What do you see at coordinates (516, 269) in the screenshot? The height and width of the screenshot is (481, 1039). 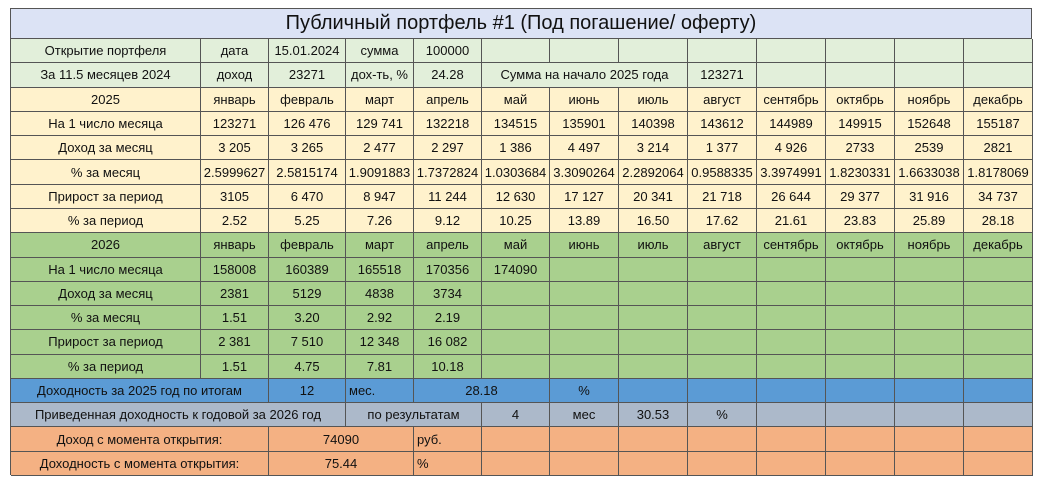 I see `cell: 174090` at bounding box center [516, 269].